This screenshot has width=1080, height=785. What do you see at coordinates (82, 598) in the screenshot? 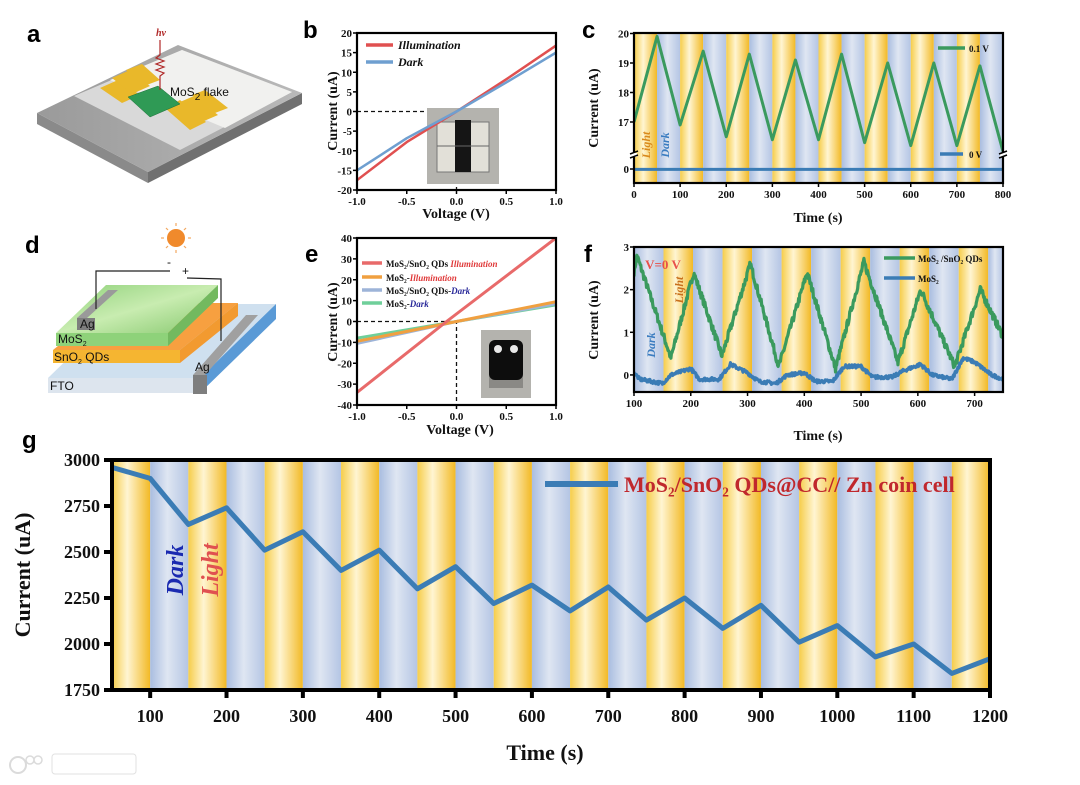
I see `y-tick-label: 2250` at bounding box center [82, 598].